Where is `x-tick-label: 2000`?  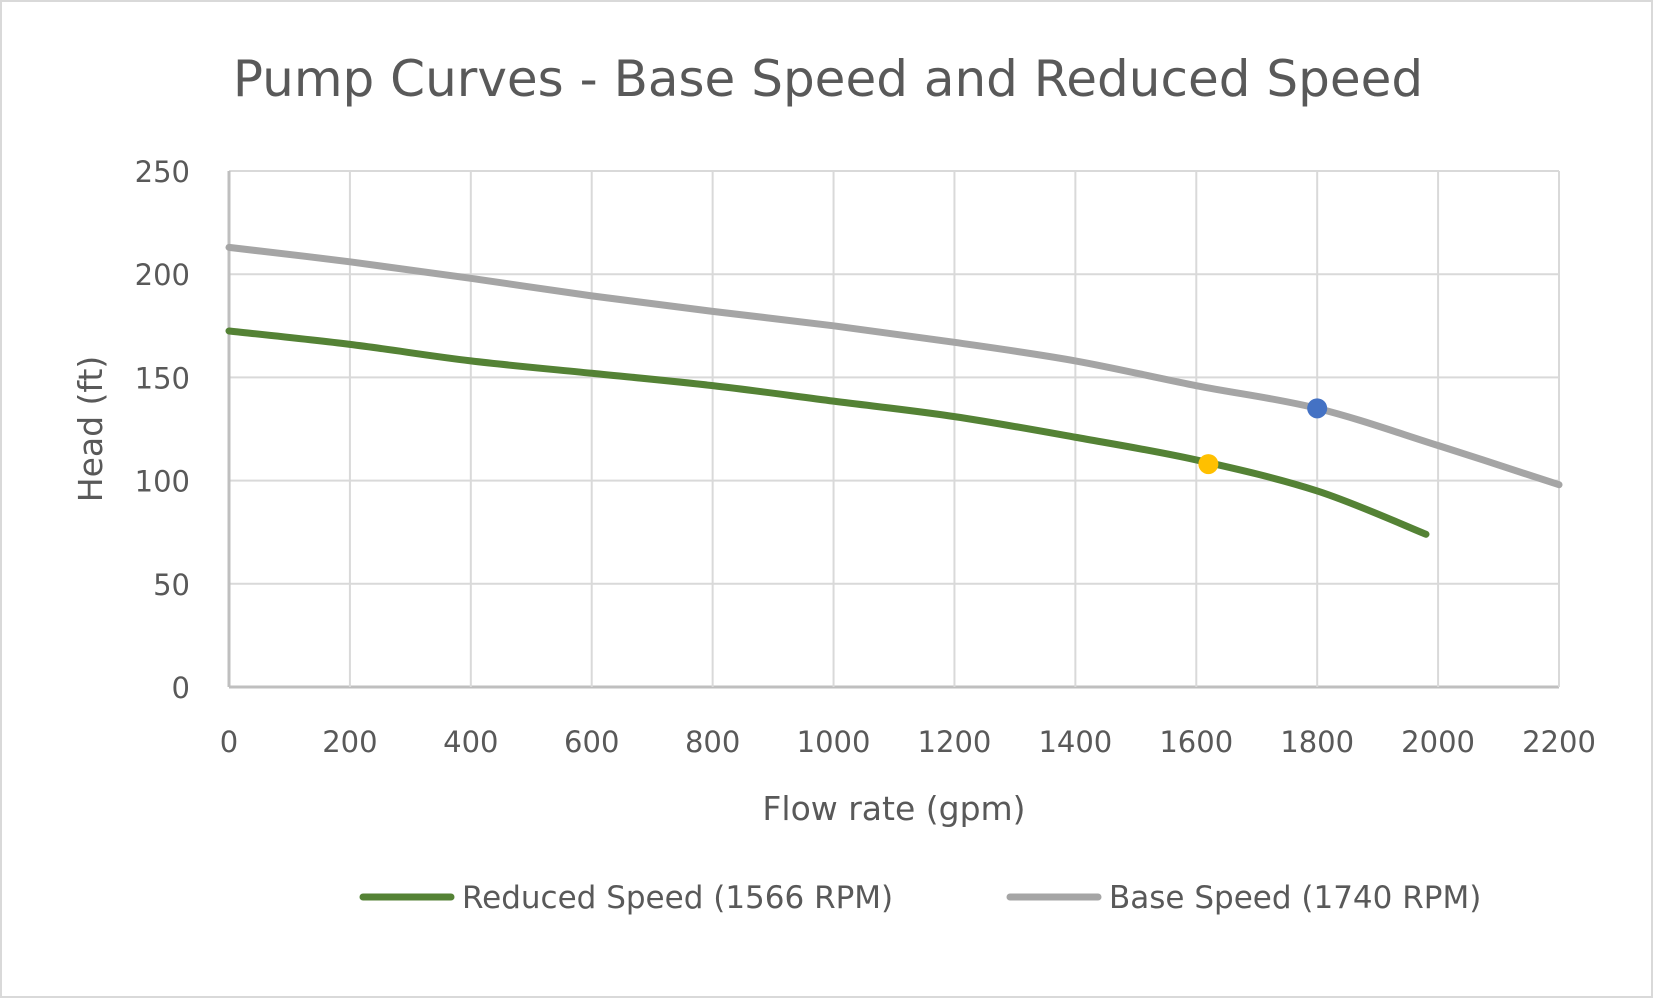 x-tick-label: 2000 is located at coordinates (1438, 742).